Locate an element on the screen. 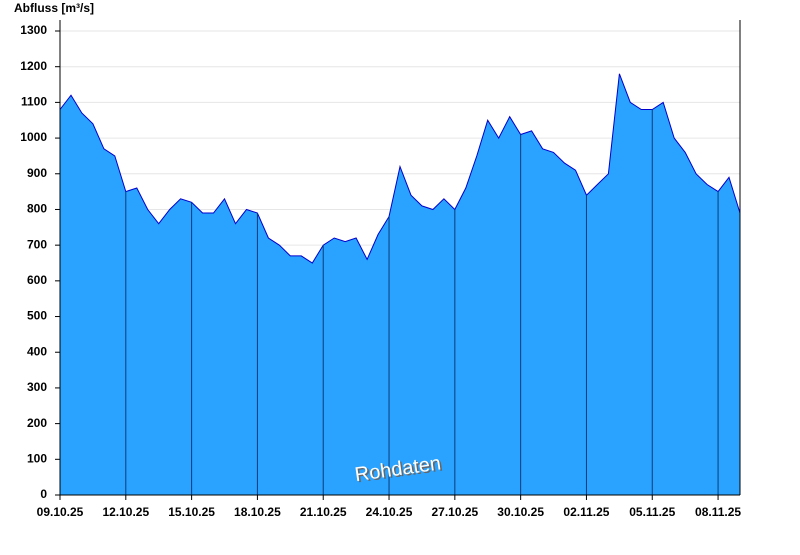 This screenshot has height=555, width=800. x-tick-label: 08.11.25 is located at coordinates (718, 512).